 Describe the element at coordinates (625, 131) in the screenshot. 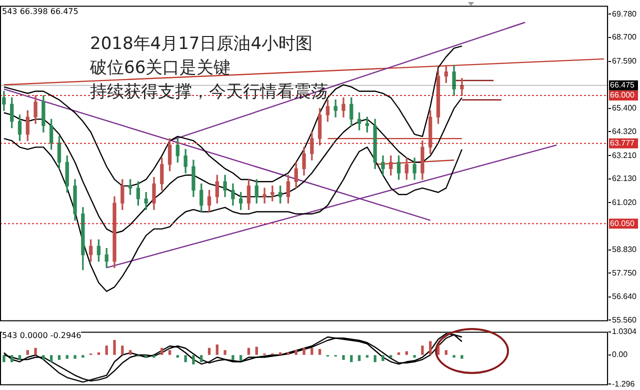

I see `y-tick-label: 64.320` at that location.